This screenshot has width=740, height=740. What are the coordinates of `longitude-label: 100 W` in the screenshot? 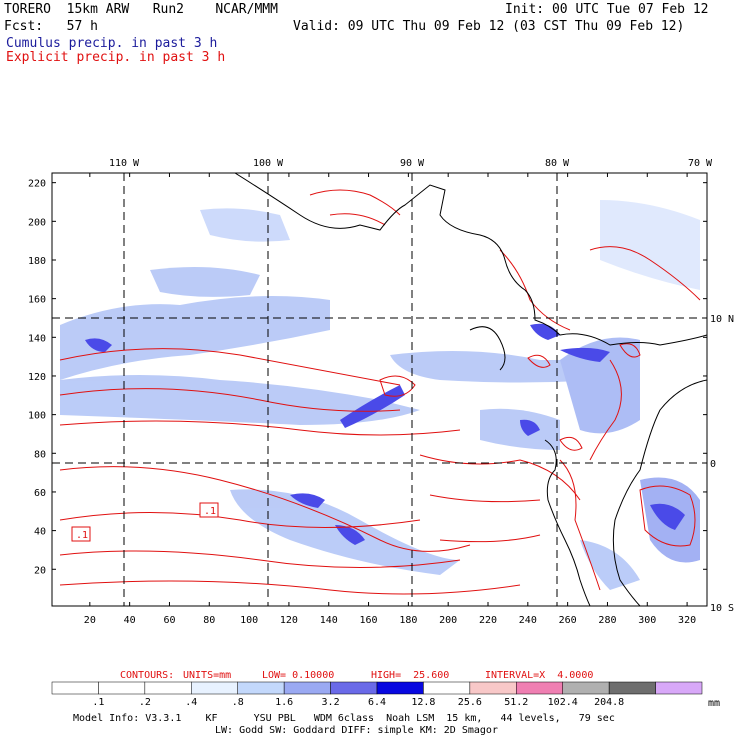 It's located at (268, 163).